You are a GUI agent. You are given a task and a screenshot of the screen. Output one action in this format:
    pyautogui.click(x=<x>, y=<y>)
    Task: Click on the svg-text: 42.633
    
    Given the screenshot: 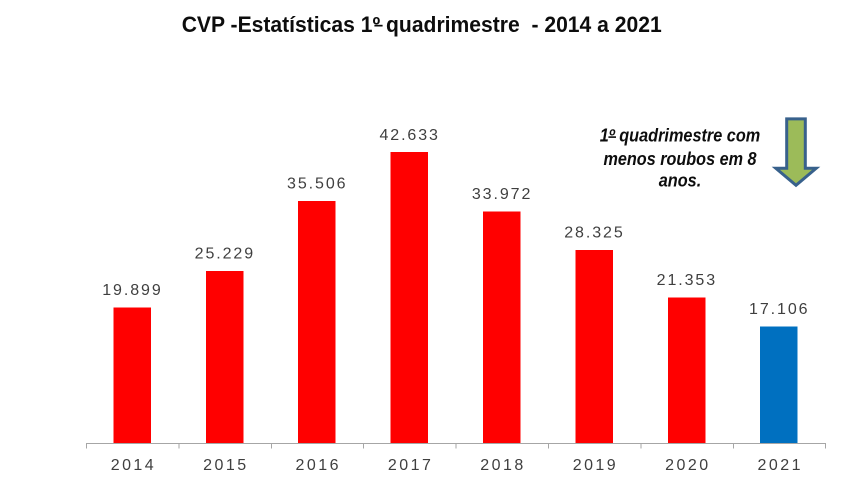 What is the action you would take?
    pyautogui.click(x=408, y=135)
    